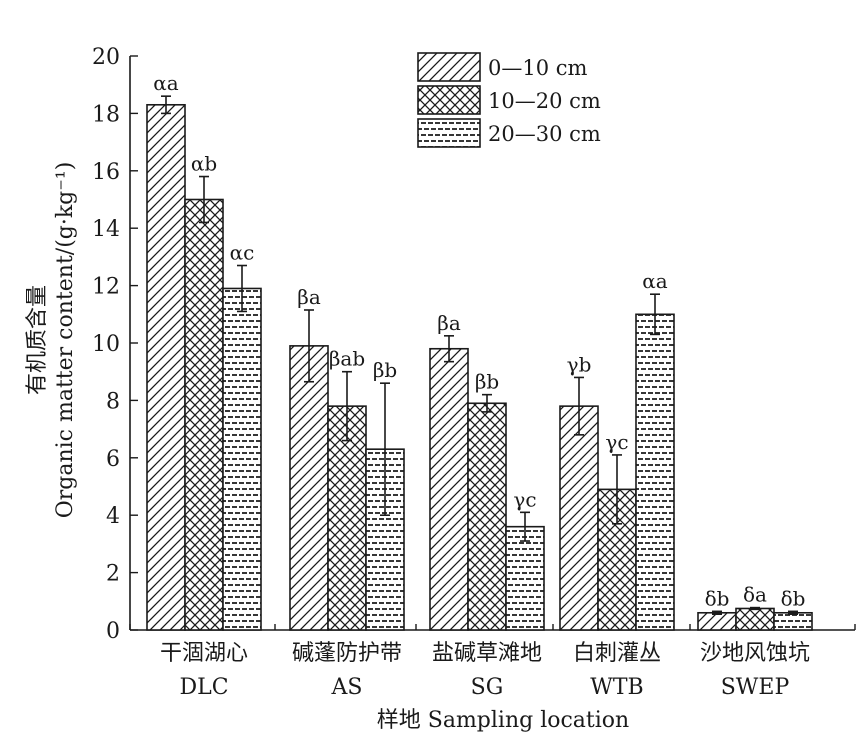  I want to click on x-tick-label-en: SWEP, so click(755, 687).